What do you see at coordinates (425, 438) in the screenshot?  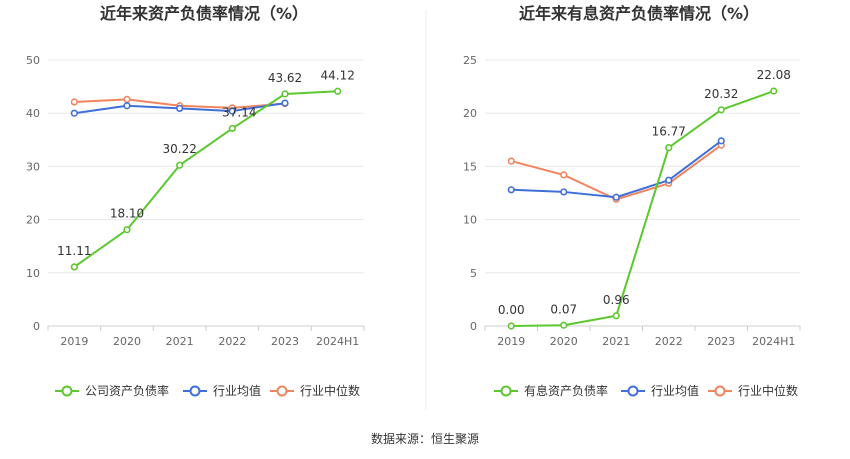 I see `data-source: 数据来源：恒生聚源` at bounding box center [425, 438].